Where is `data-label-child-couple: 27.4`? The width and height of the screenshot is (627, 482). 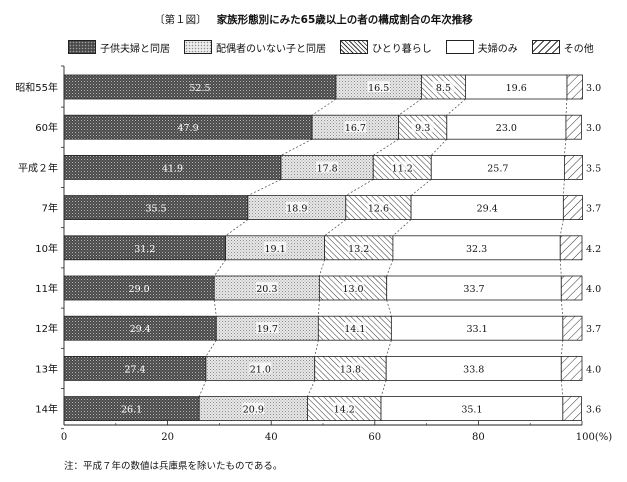
data-label-child-couple: 27.4 is located at coordinates (134, 369).